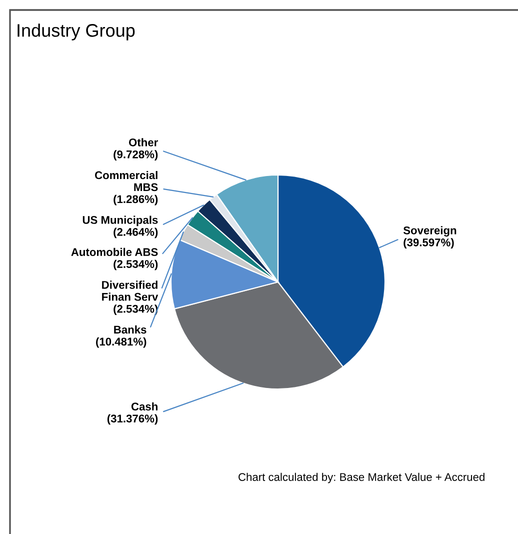 This screenshot has height=534, width=518. What do you see at coordinates (136, 155) in the screenshot?
I see `data-label: (9.728%)` at bounding box center [136, 155].